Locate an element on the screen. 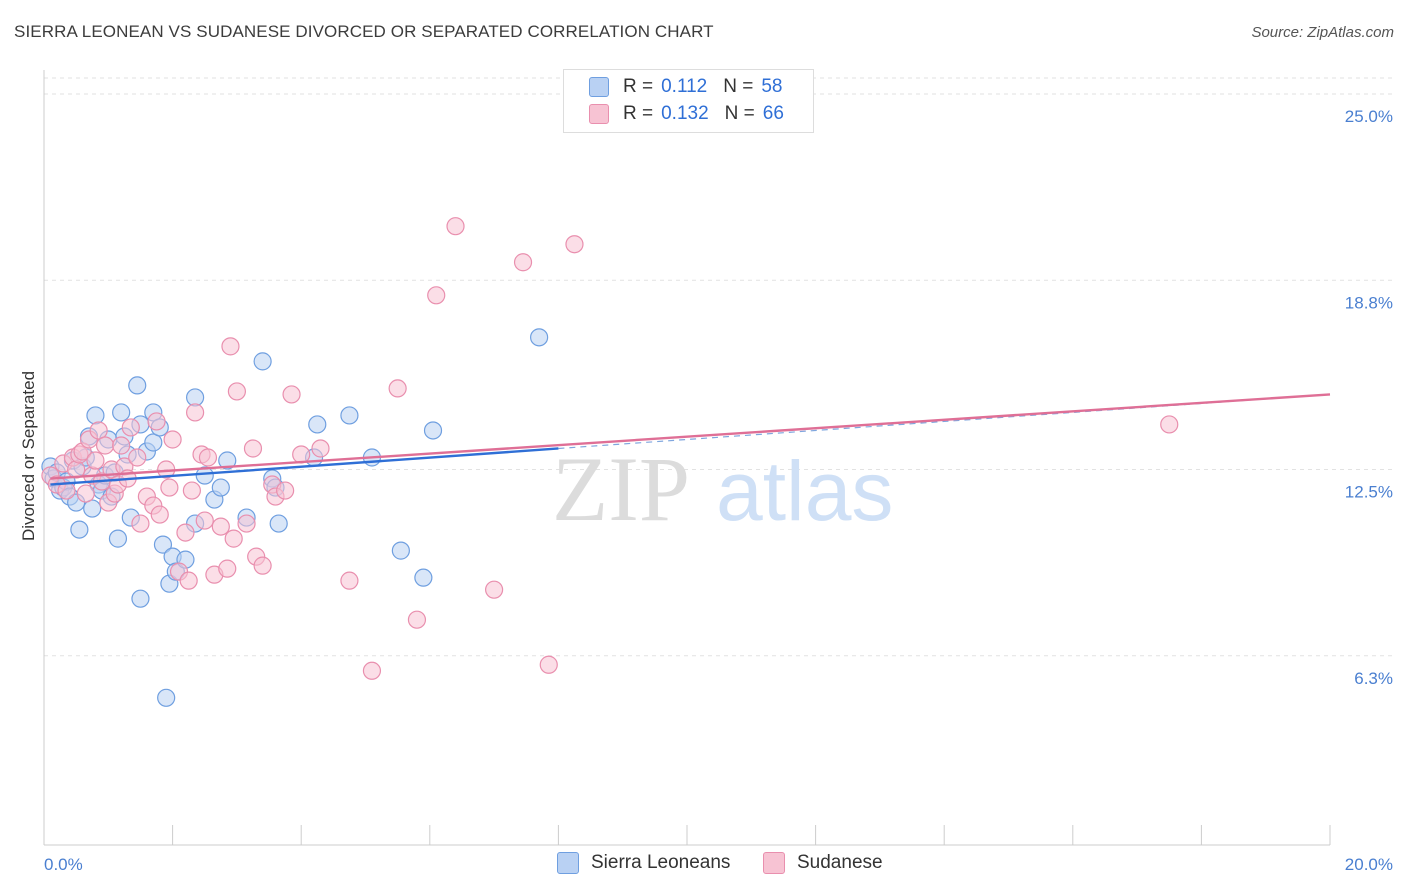 The width and height of the screenshot is (1406, 892). bottom-legend-sudanese: Sudanese is located at coordinates (823, 863).